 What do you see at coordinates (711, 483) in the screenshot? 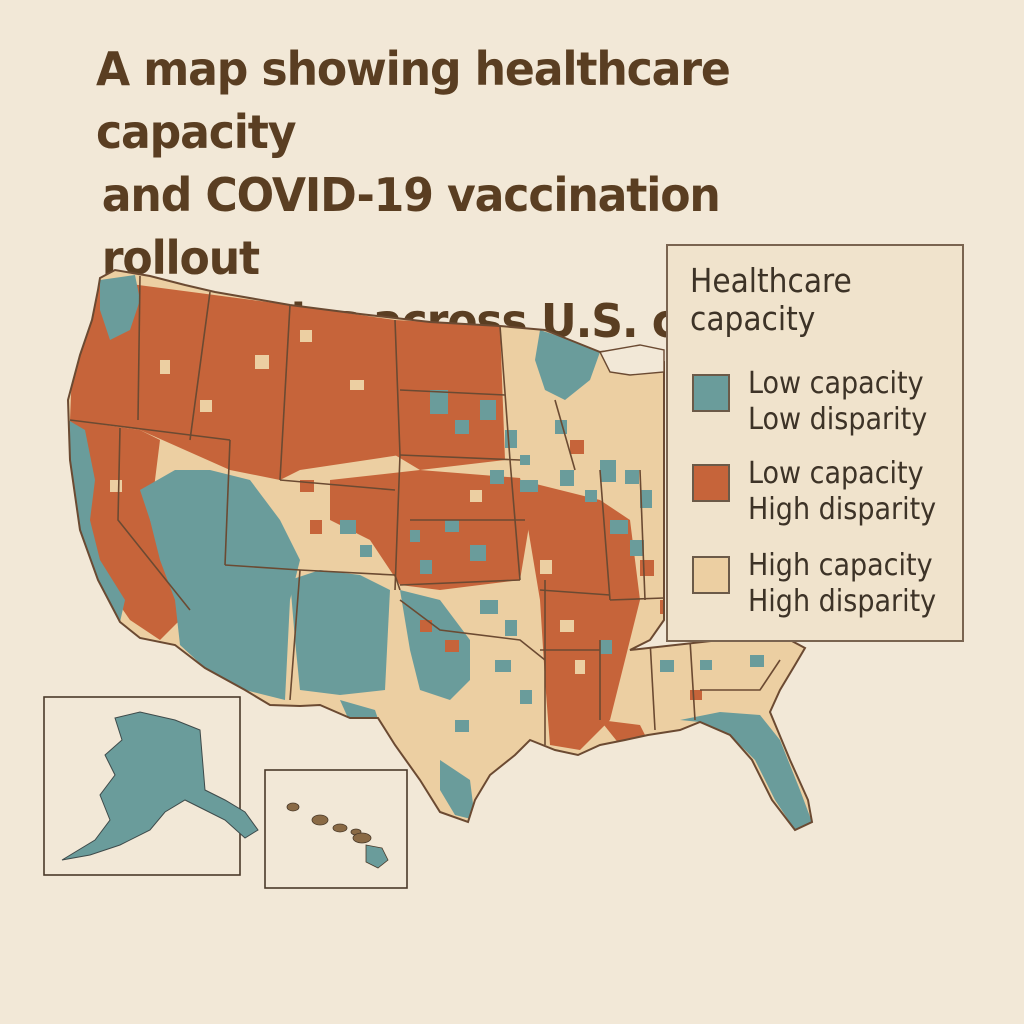
I see `swatch-rust-icon` at bounding box center [711, 483].